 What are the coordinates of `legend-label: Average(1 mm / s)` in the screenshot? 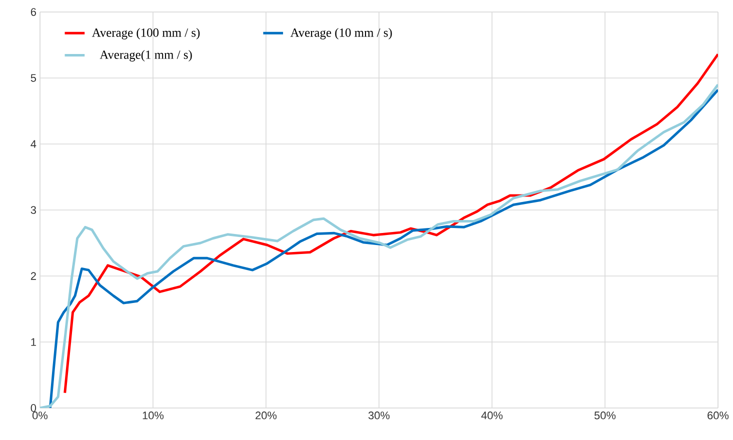 It's located at (146, 56).